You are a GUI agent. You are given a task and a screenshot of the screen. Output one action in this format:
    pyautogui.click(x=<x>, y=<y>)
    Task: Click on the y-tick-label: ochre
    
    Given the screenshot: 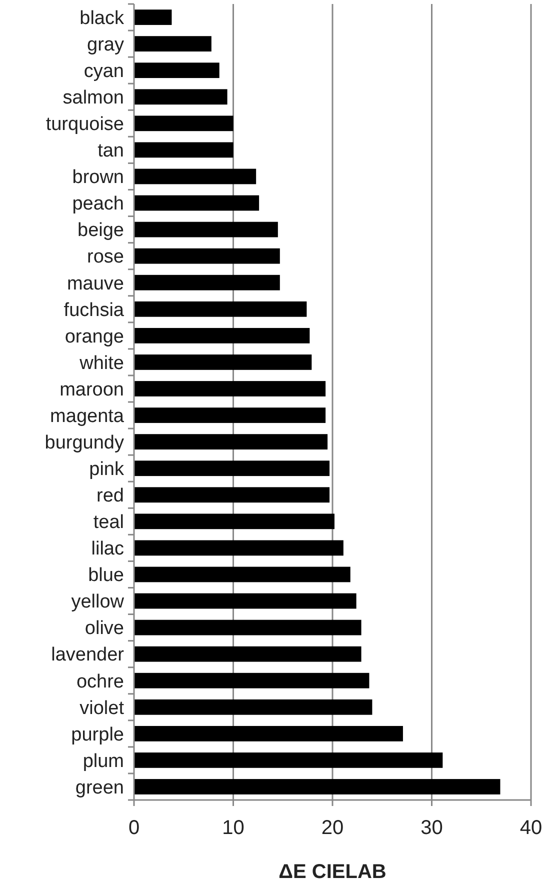 What is the action you would take?
    pyautogui.click(x=100, y=681)
    